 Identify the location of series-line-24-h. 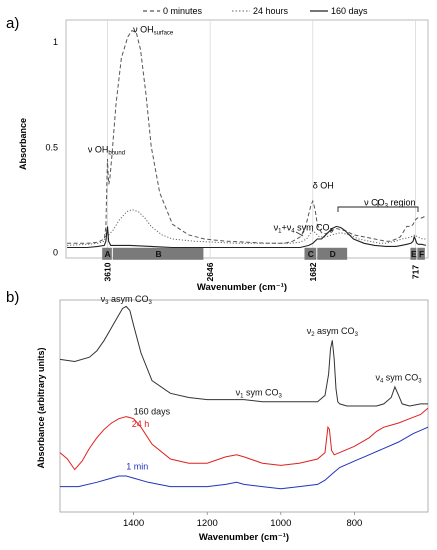
(244, 439).